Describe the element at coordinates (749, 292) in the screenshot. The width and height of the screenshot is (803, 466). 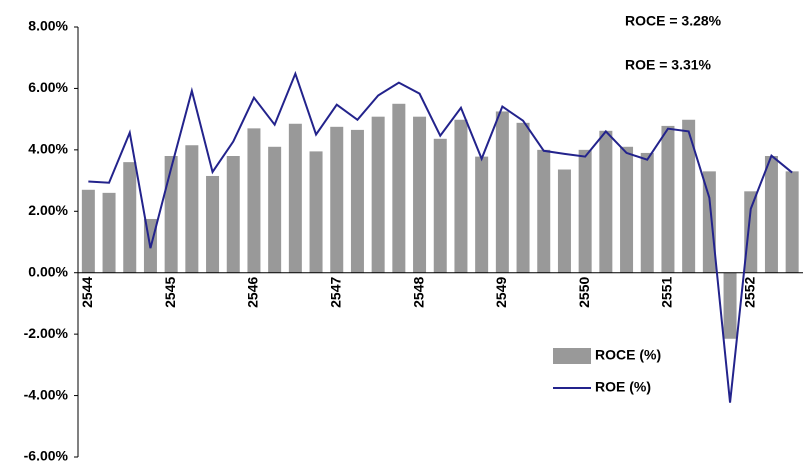
I see `x-tick-label: 2552` at that location.